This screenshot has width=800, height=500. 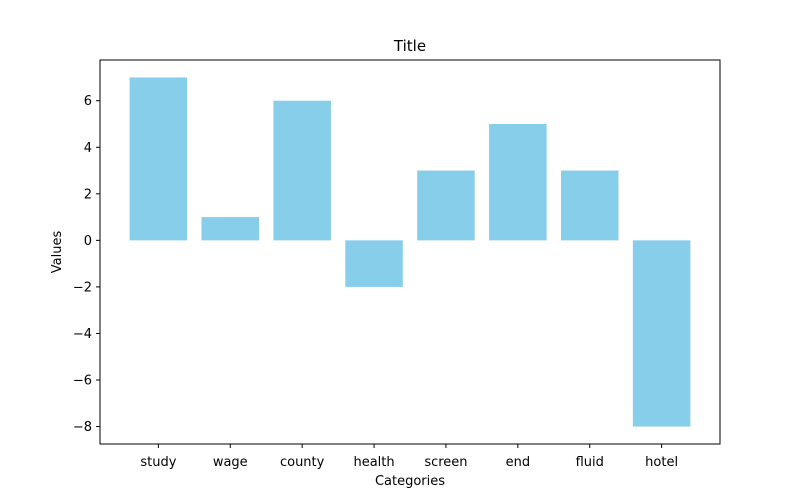 What do you see at coordinates (230, 229) in the screenshot?
I see `bar-wage` at bounding box center [230, 229].